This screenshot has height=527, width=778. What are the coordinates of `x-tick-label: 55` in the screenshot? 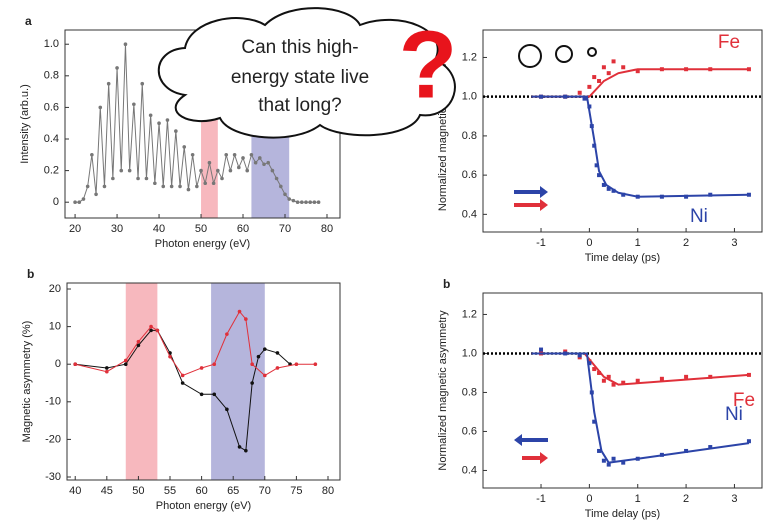 It's located at (170, 491).